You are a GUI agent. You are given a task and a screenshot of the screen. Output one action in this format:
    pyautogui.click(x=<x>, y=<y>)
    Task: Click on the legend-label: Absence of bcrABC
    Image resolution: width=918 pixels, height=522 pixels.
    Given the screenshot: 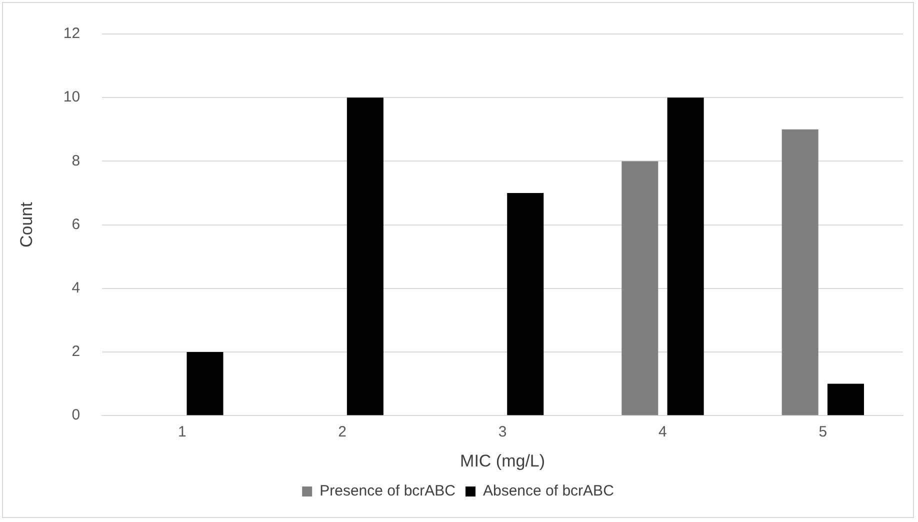 What is the action you would take?
    pyautogui.click(x=548, y=491)
    